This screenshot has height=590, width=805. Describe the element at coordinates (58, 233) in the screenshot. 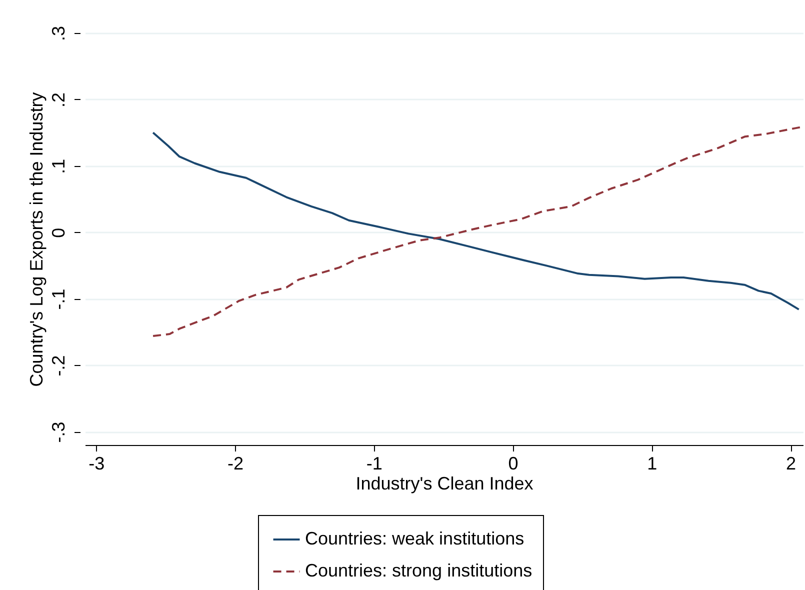

I see `y-tick-label: 0` at that location.